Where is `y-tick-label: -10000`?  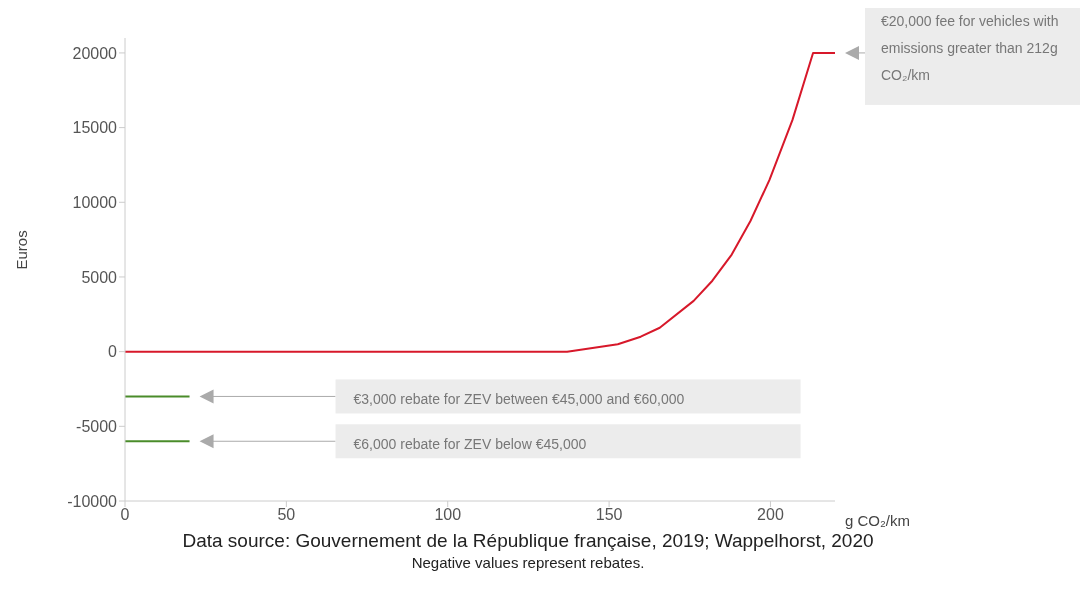 y-tick-label: -10000 is located at coordinates (92, 501).